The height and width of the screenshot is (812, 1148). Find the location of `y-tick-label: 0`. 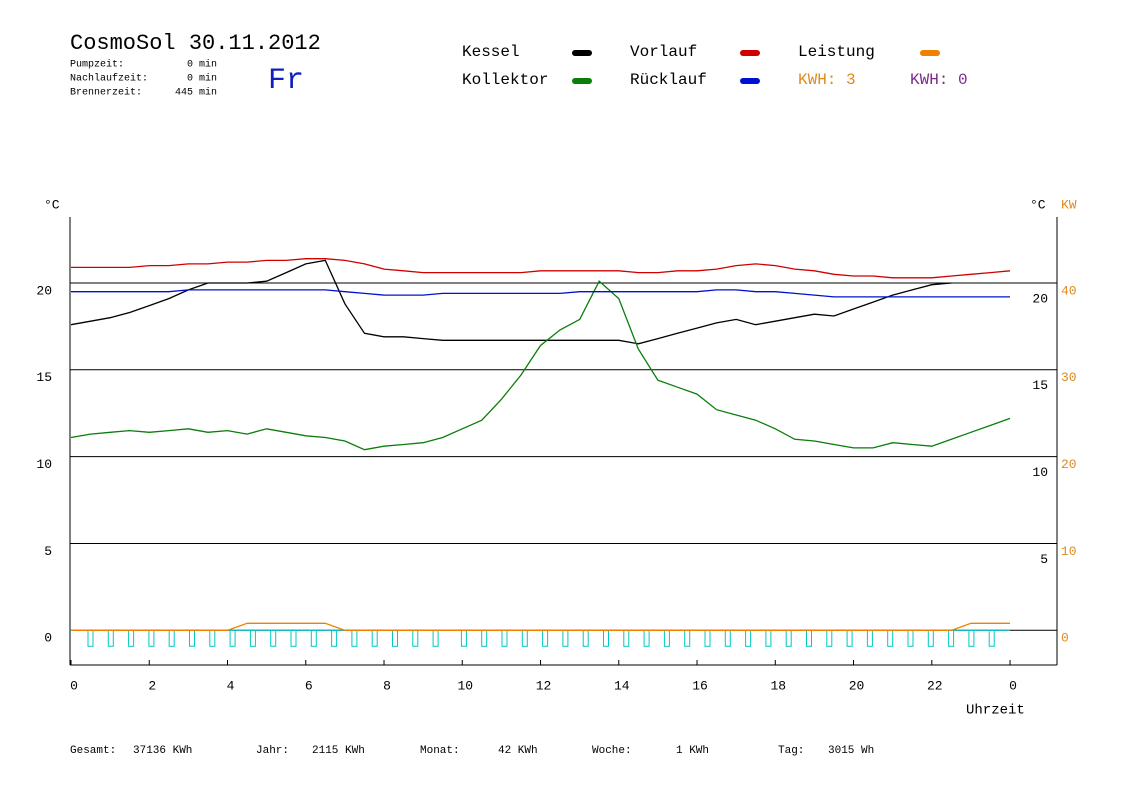

y-tick-label: 0 is located at coordinates (48, 638).